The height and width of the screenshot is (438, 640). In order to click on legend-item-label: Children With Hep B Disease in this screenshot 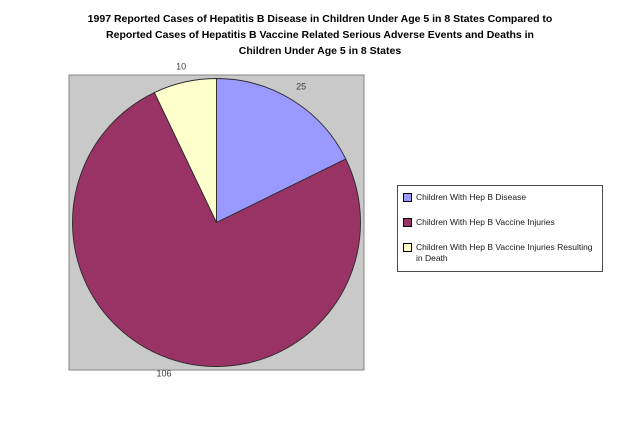, I will do `click(471, 197)`.